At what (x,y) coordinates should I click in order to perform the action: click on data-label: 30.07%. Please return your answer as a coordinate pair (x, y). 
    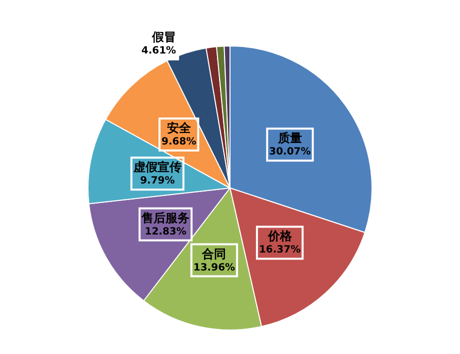
    Looking at the image, I should click on (290, 152).